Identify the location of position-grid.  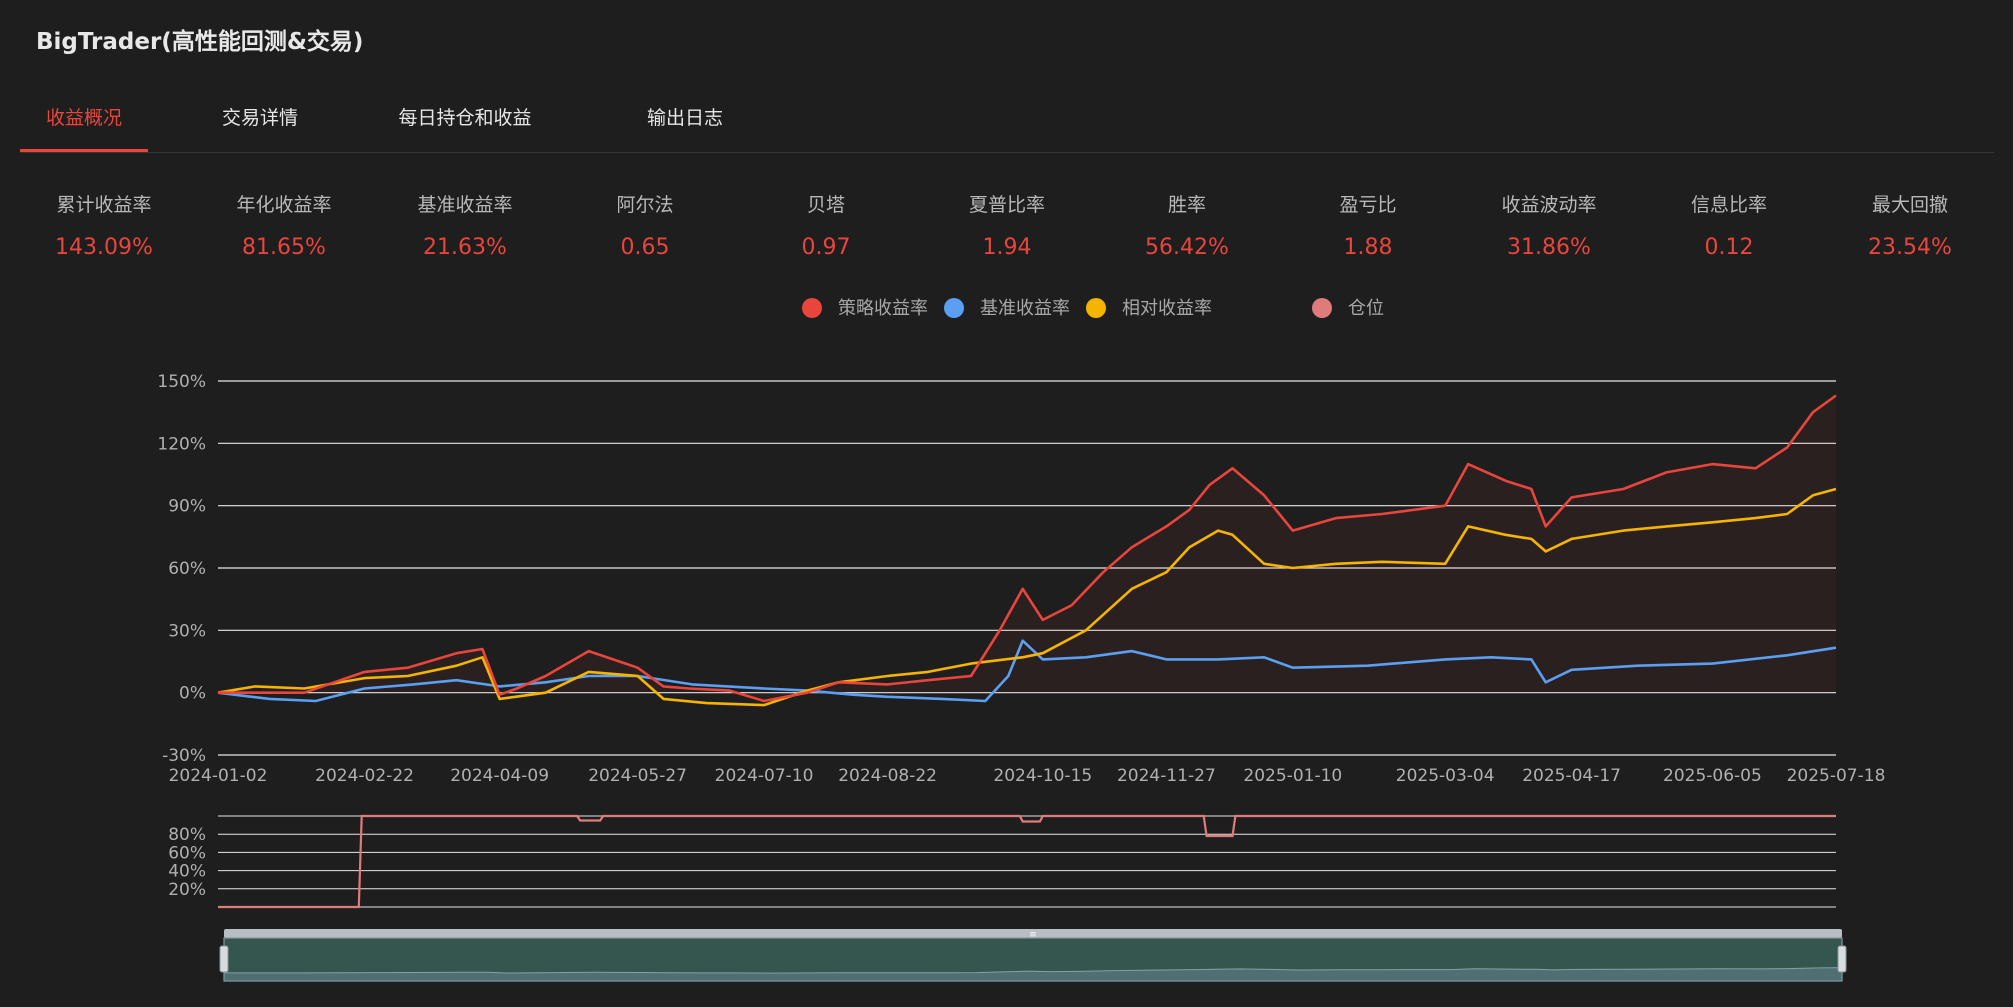
(1027, 861).